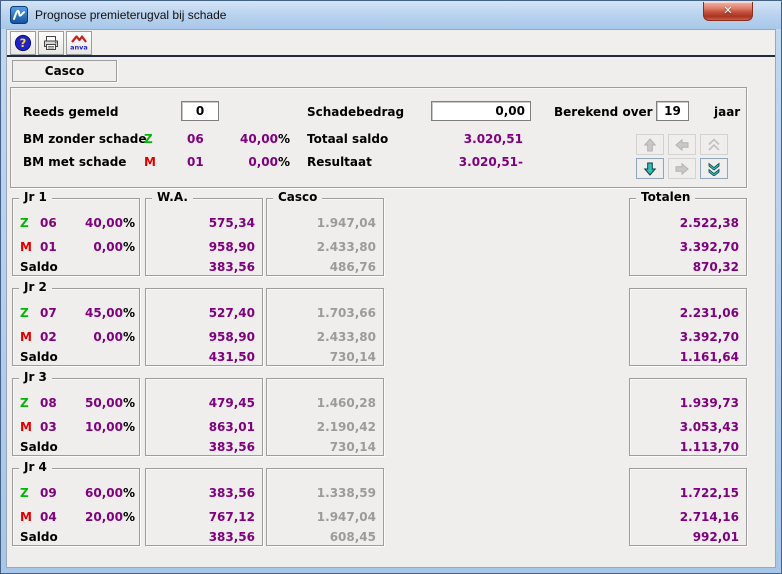  I want to click on casco-z-value: 1.338,59, so click(346, 493).